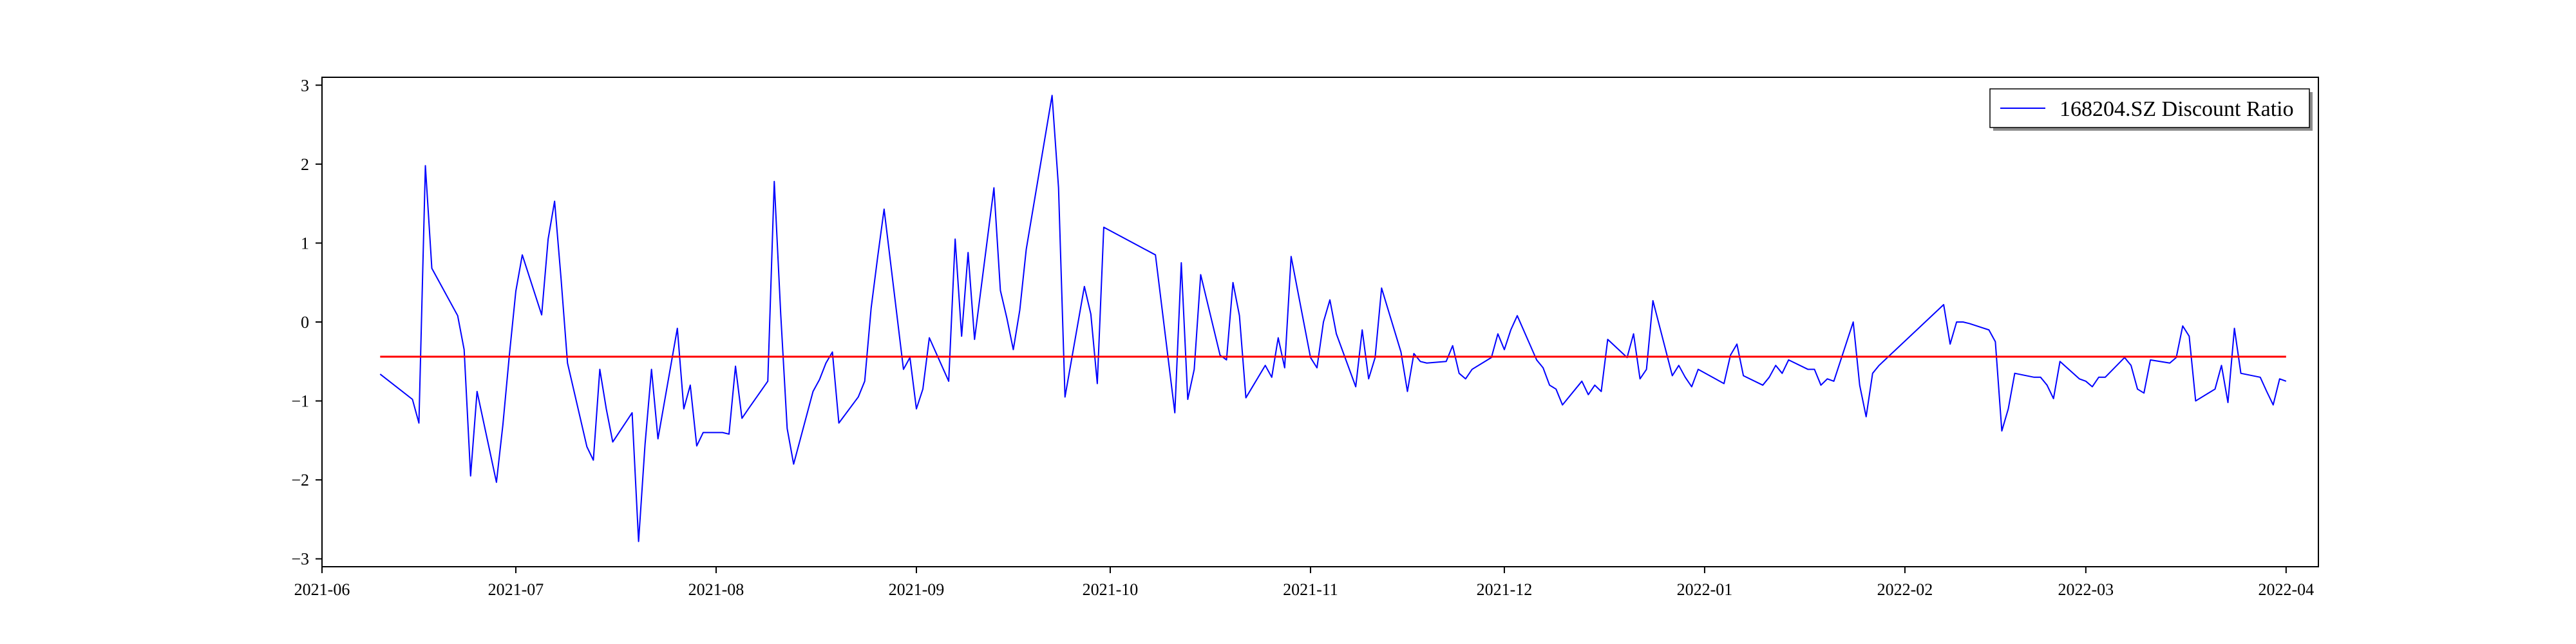  What do you see at coordinates (1905, 589) in the screenshot?
I see `x-tick-label: 2022-02` at bounding box center [1905, 589].